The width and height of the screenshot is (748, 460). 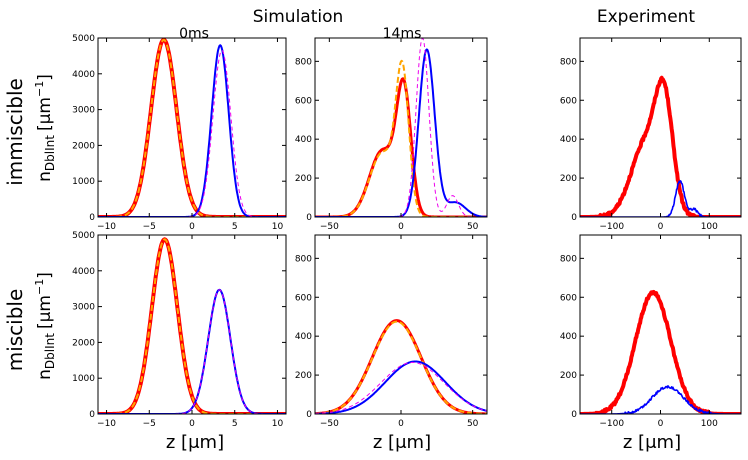 I want to click on panel-imm-exp: −100 0 100 0 200 400 600 800, so click(x=651, y=134).